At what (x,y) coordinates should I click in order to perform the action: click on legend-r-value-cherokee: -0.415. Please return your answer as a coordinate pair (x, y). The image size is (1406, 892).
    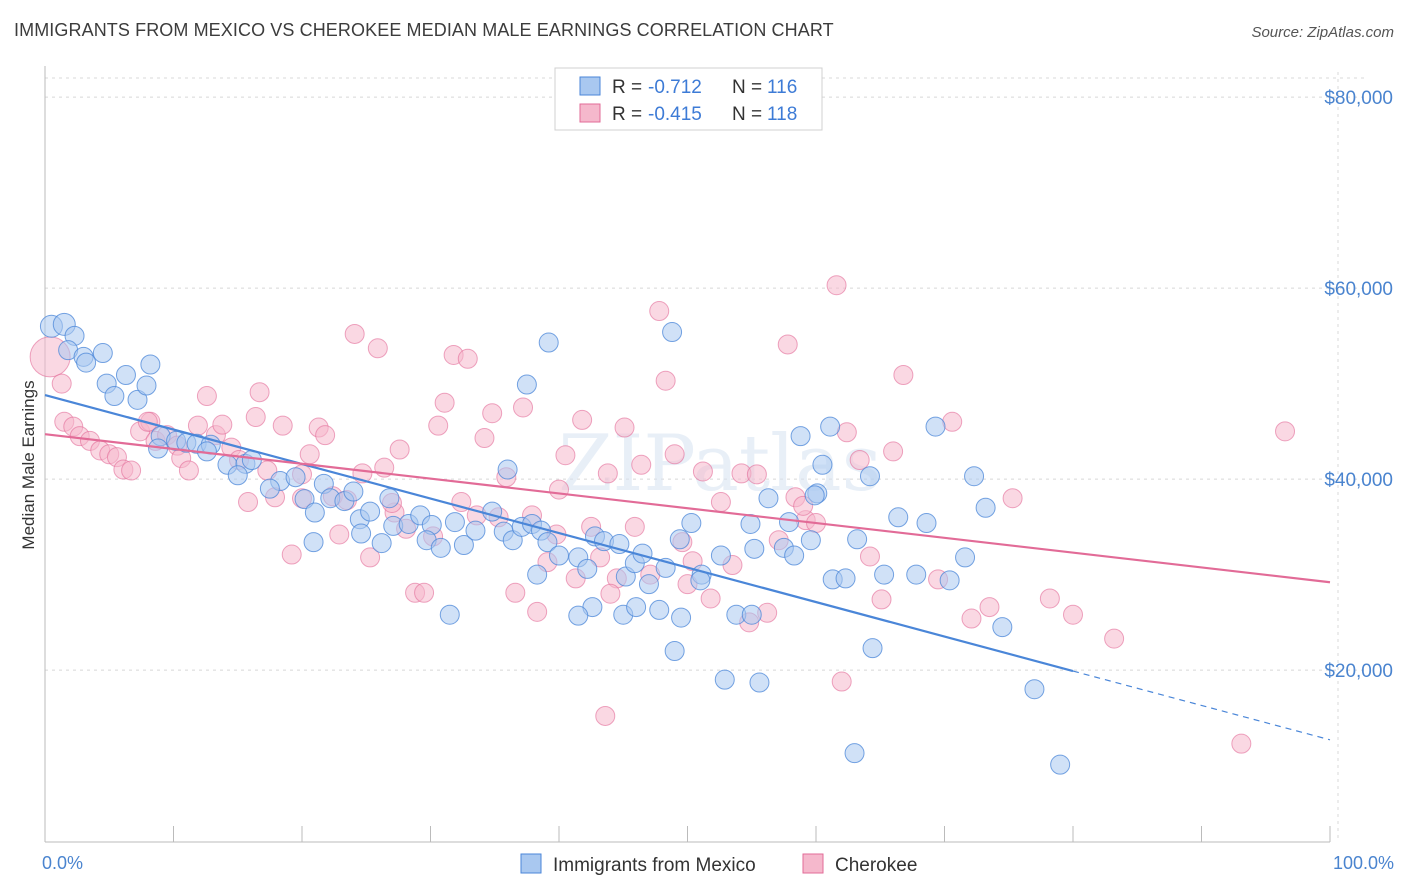
    Looking at the image, I should click on (675, 114).